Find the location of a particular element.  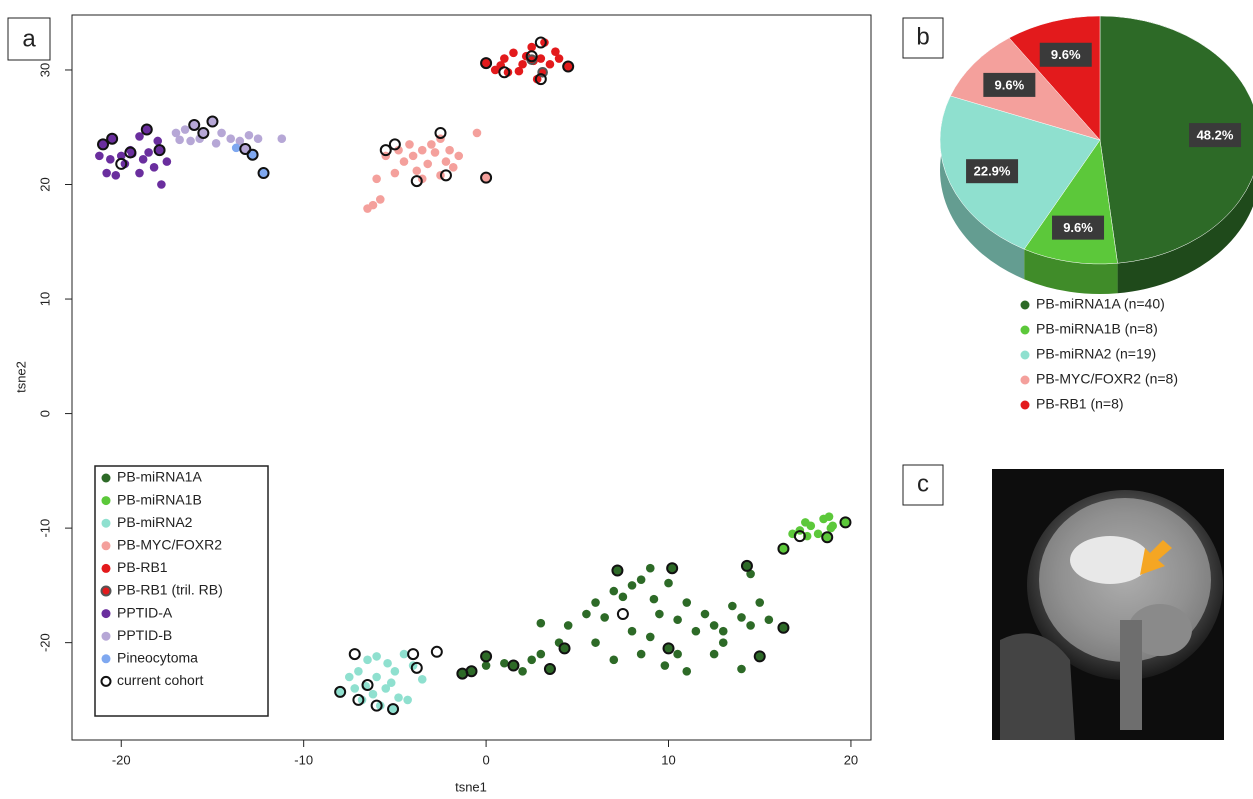

y-axis-title: tsne2 is located at coordinates (20, 377).